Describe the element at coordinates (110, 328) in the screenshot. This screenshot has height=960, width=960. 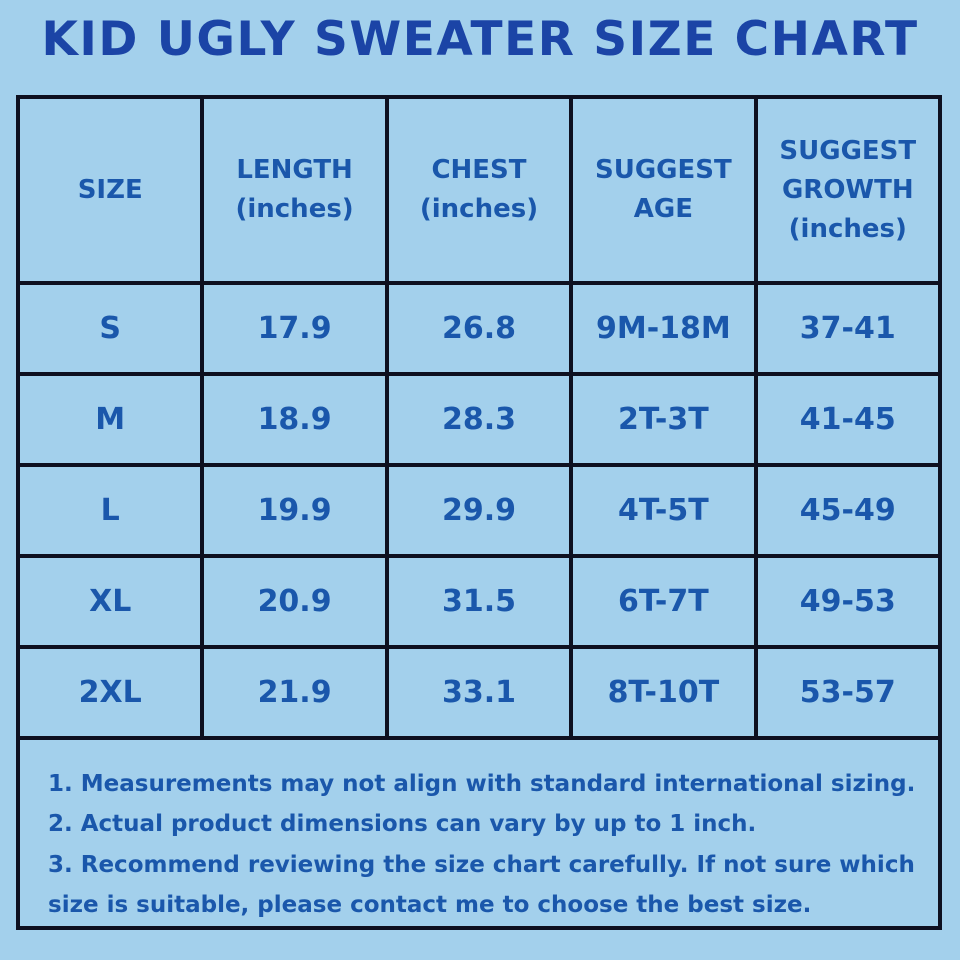
I see `cell-size: S` at that location.